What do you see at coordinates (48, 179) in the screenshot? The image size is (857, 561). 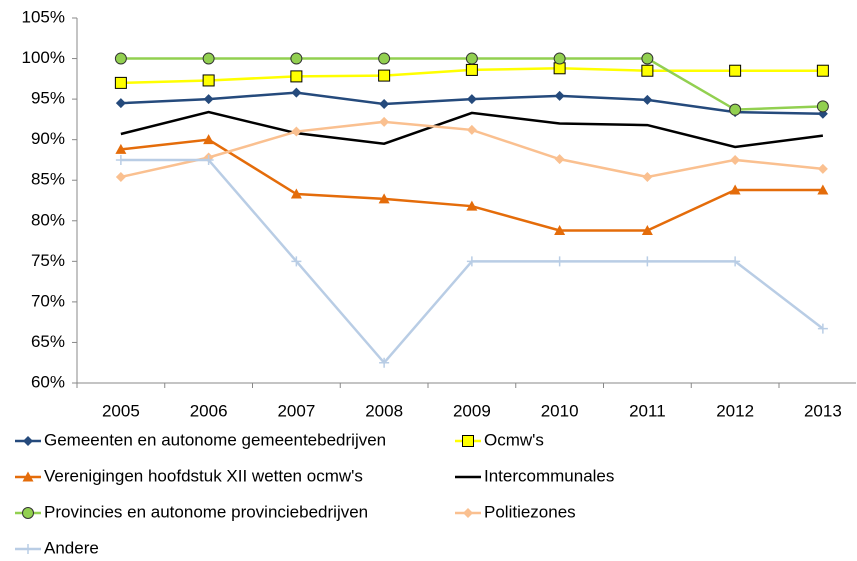 I see `y-tick-label: 85%` at bounding box center [48, 179].